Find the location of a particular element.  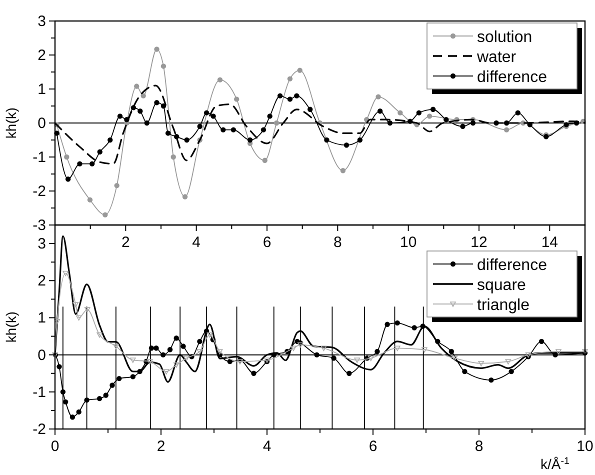

x-tick-label: 12 is located at coordinates (479, 242).